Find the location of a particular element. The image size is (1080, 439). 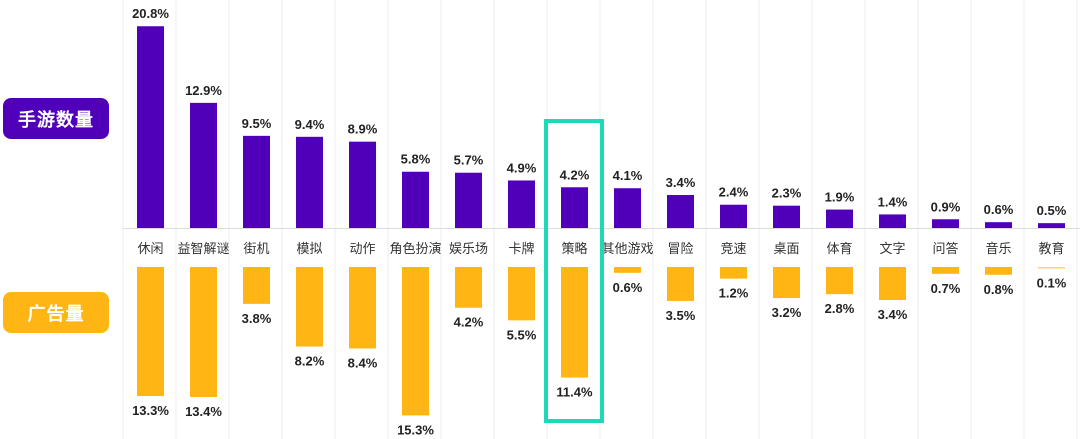

data-label-ad-volume: 3.5% is located at coordinates (681, 315).